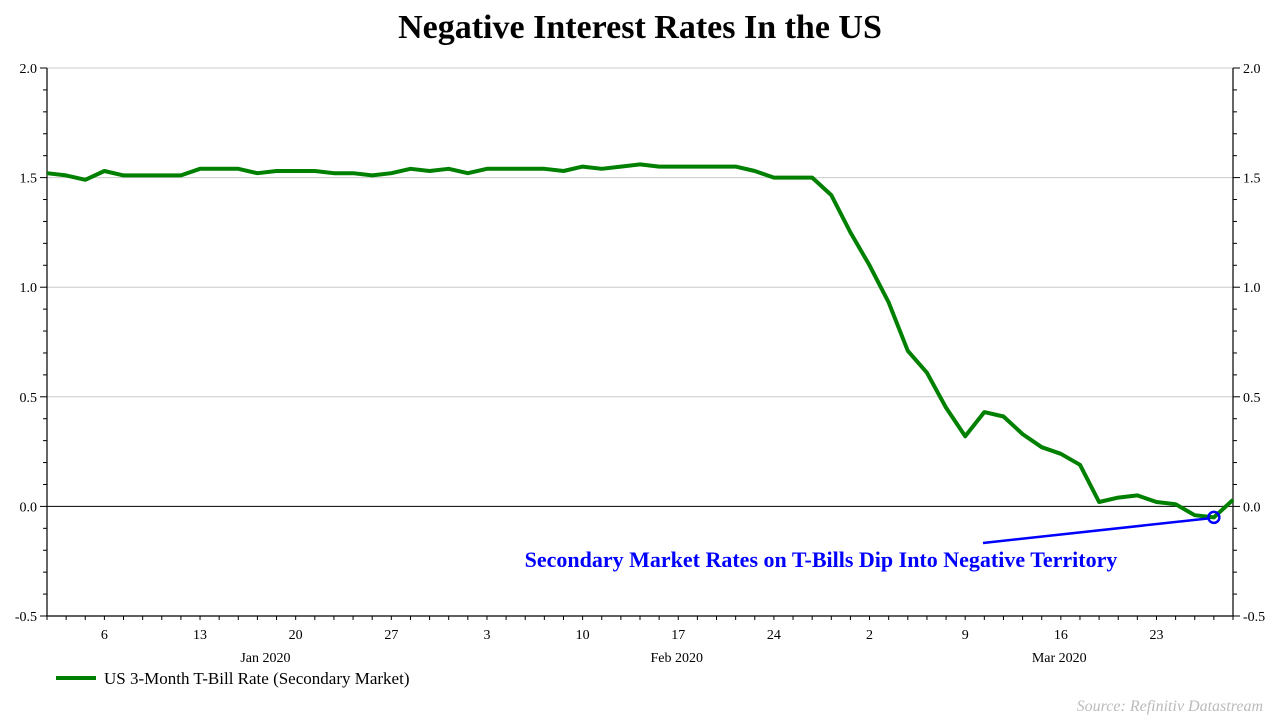 Image resolution: width=1280 pixels, height=720 pixels. I want to click on y-tick-label-right: 1.0, so click(1252, 288).